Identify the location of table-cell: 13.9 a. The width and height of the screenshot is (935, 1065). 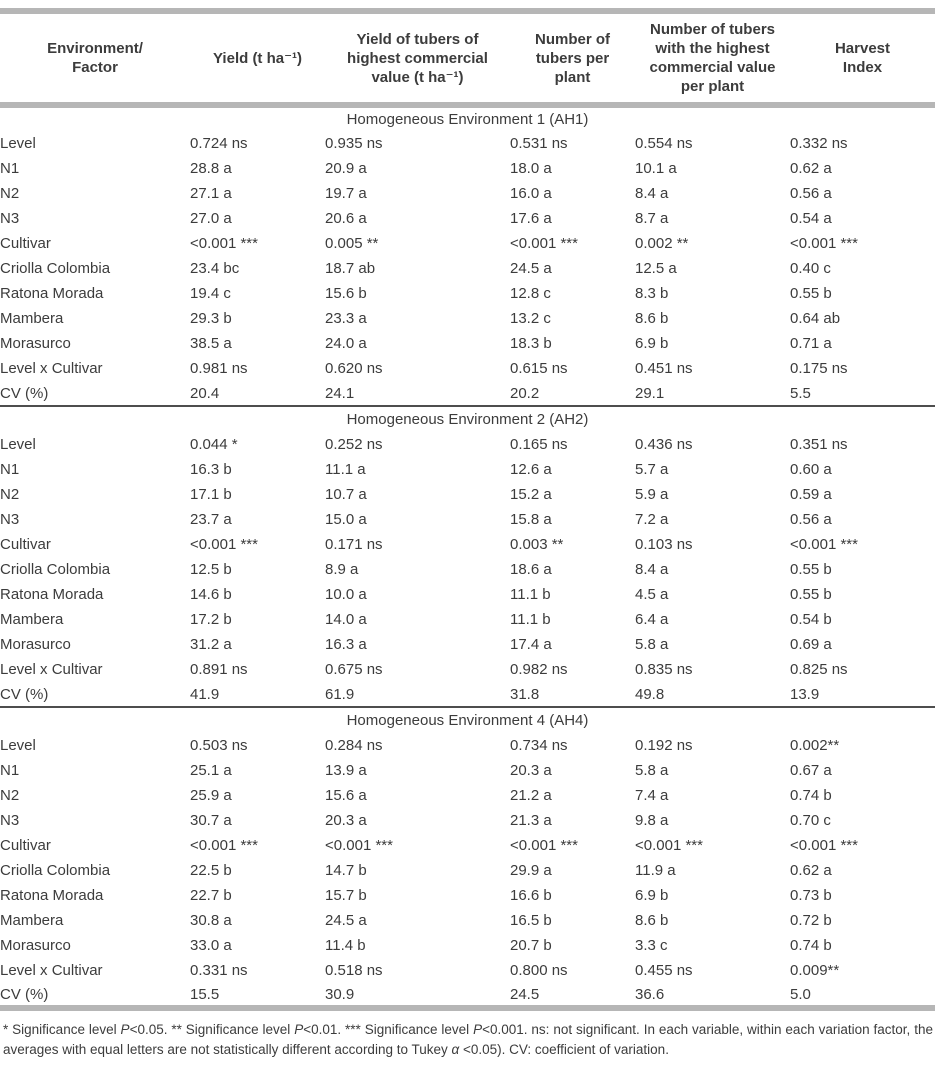
(346, 770).